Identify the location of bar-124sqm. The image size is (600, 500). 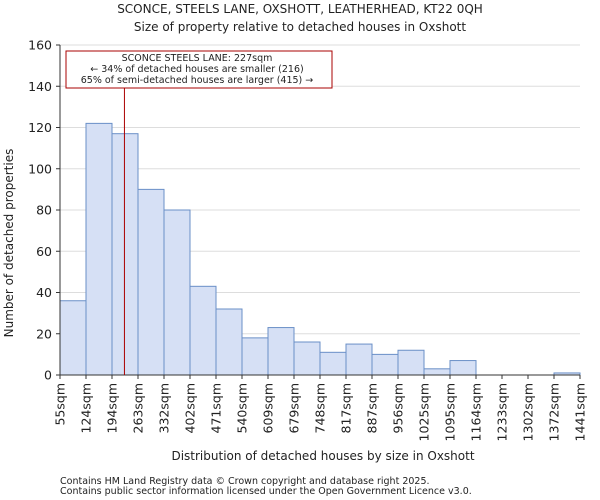
(99, 249).